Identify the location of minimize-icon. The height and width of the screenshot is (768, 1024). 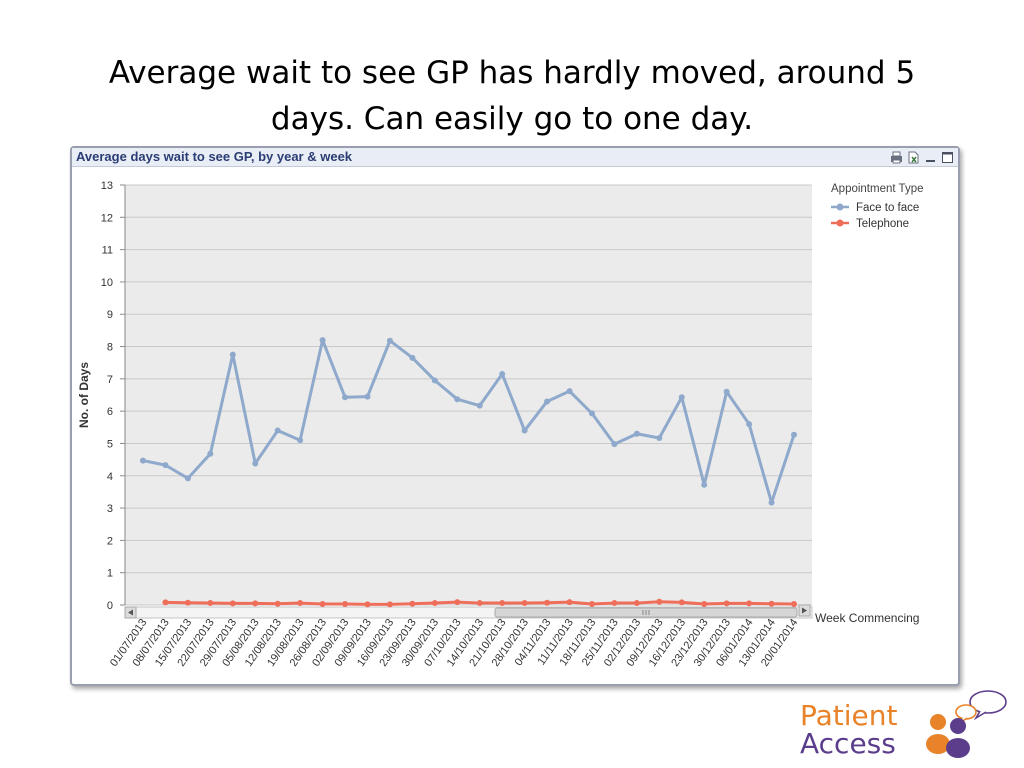
(930, 157).